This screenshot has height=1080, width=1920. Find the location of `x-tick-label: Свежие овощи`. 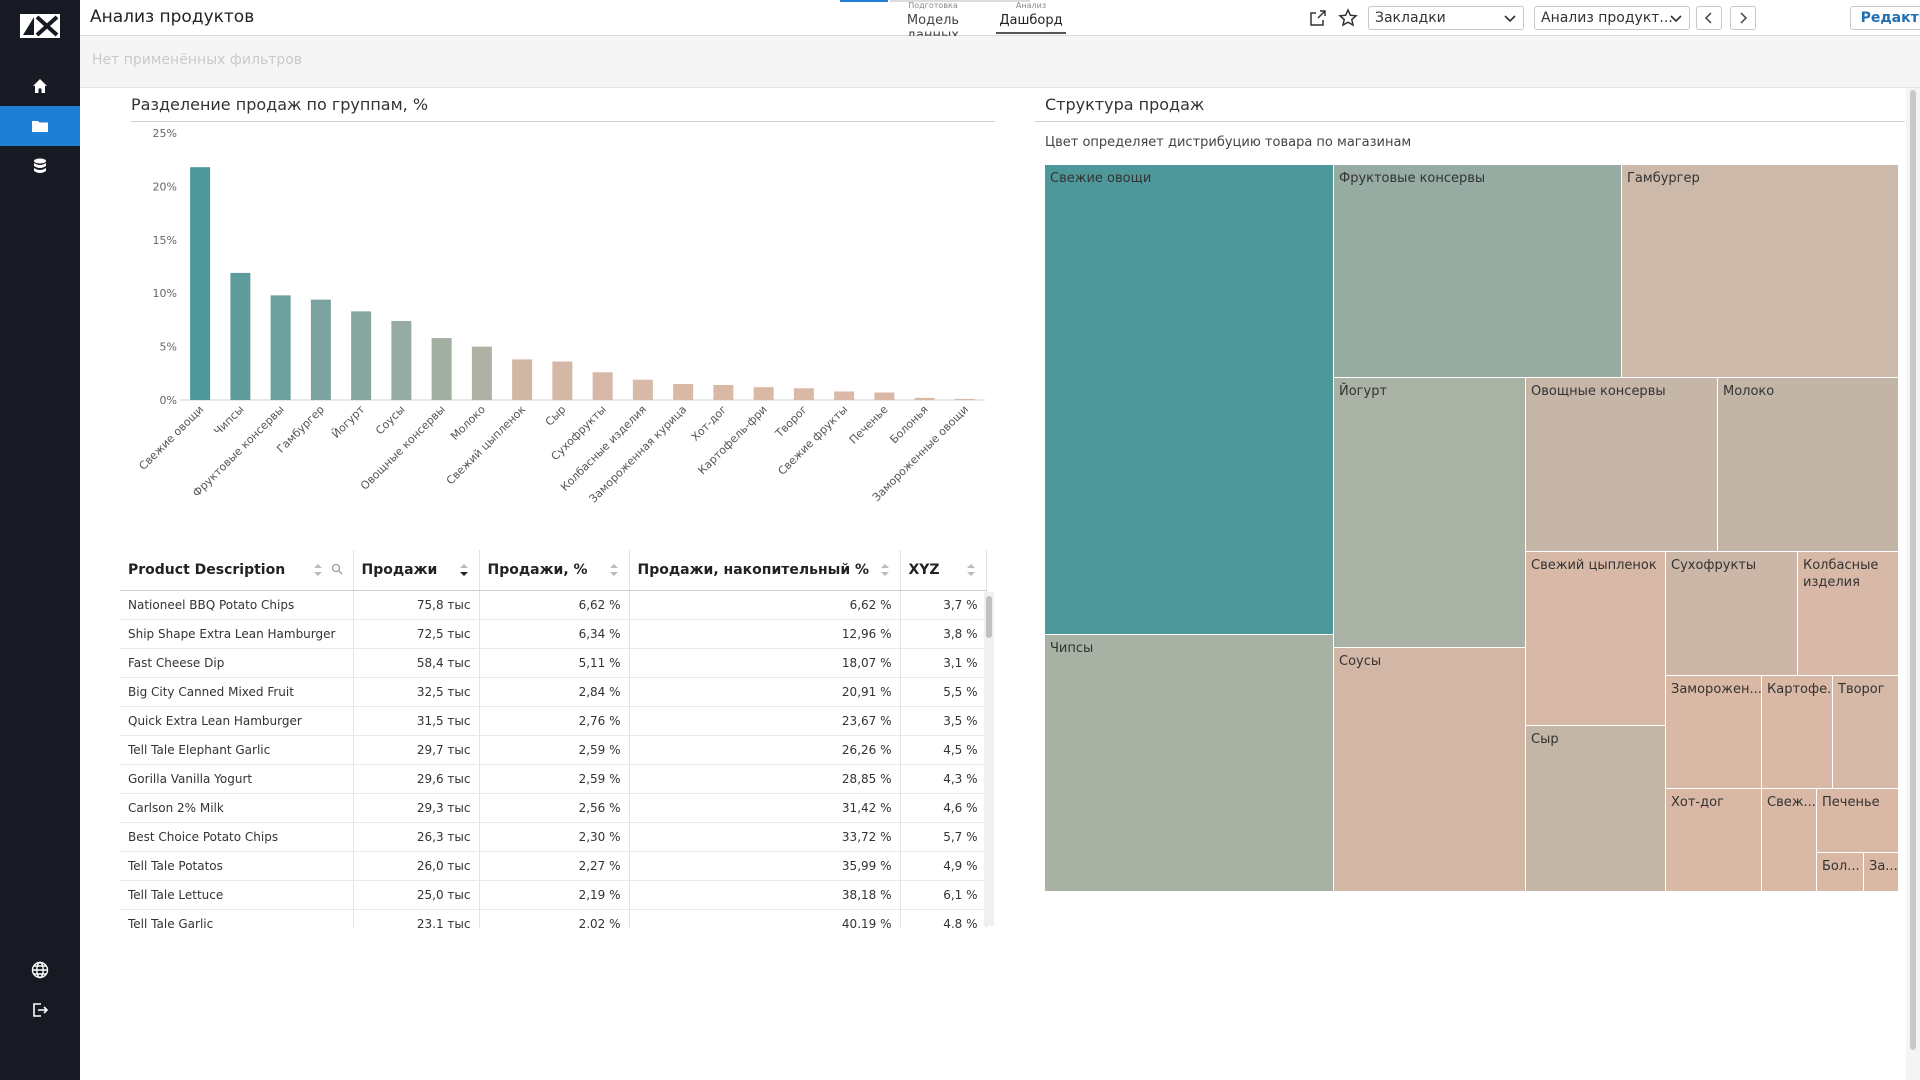

x-tick-label: Свежие овощи is located at coordinates (171, 438).